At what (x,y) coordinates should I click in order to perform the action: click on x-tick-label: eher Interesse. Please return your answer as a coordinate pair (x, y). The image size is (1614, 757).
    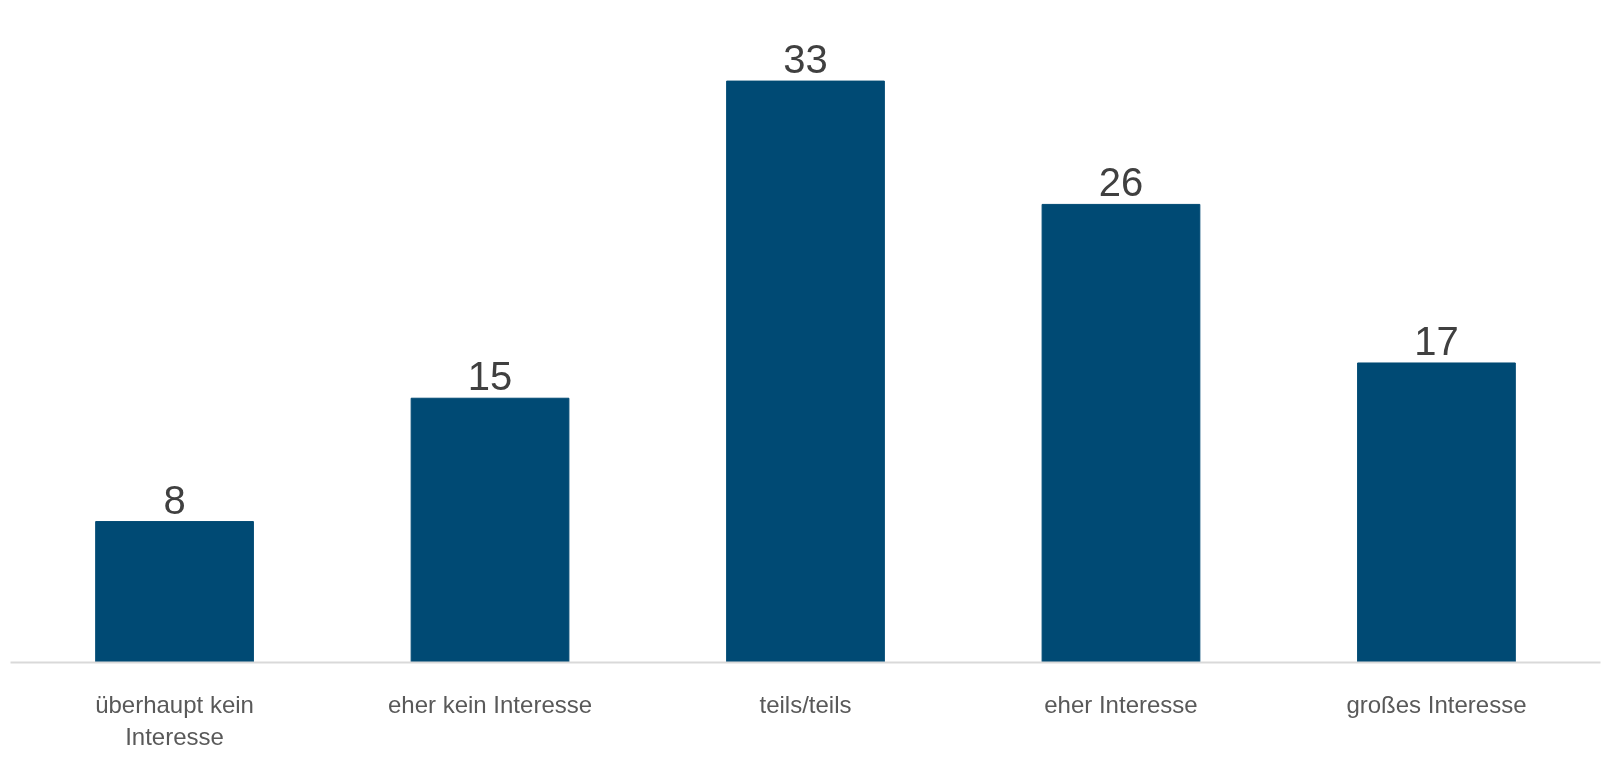
    Looking at the image, I should click on (1121, 704).